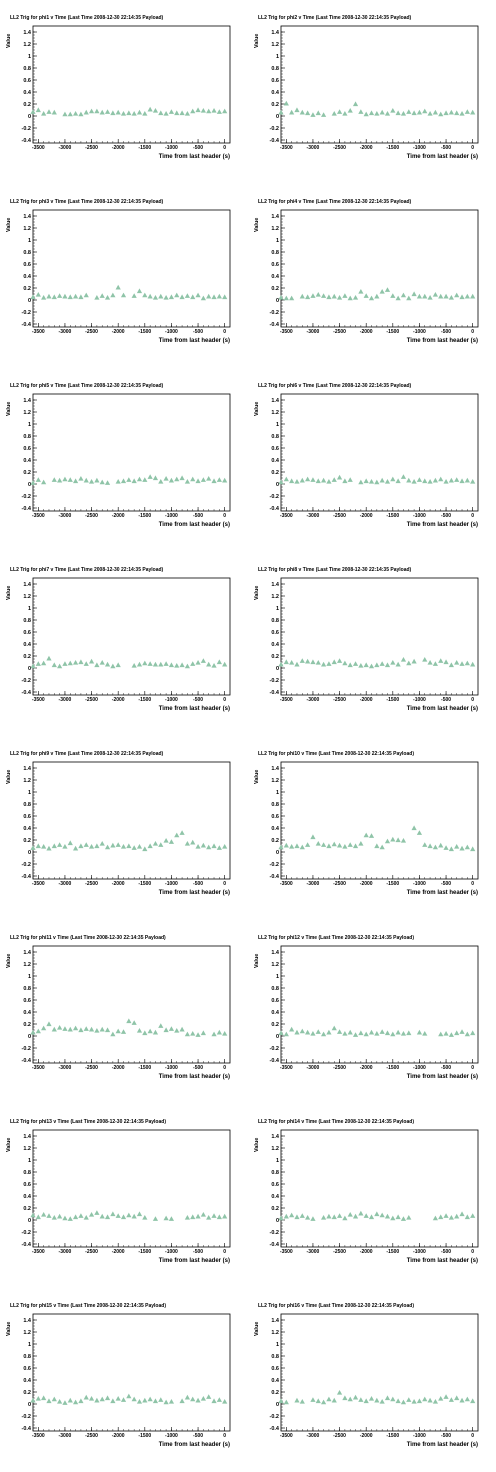 The width and height of the screenshot is (496, 1472). Describe the element at coordinates (27, 1393) in the screenshot. I see `y-tick-label: 0.2` at that location.